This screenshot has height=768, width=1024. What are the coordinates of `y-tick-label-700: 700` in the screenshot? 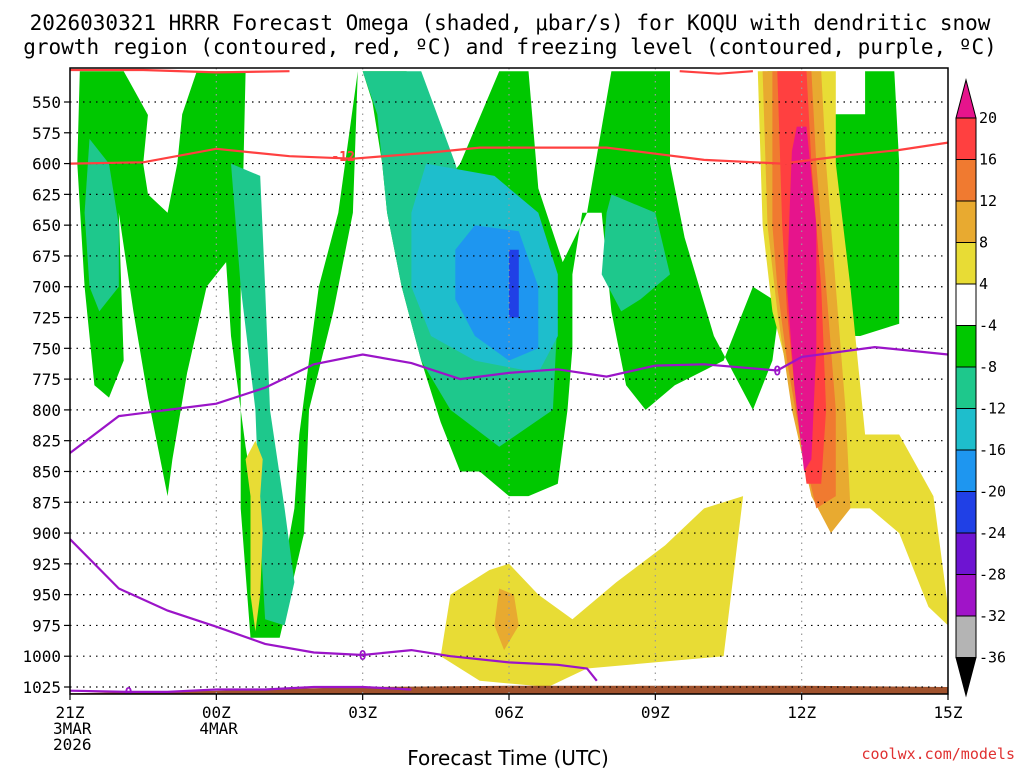 It's located at (46, 287).